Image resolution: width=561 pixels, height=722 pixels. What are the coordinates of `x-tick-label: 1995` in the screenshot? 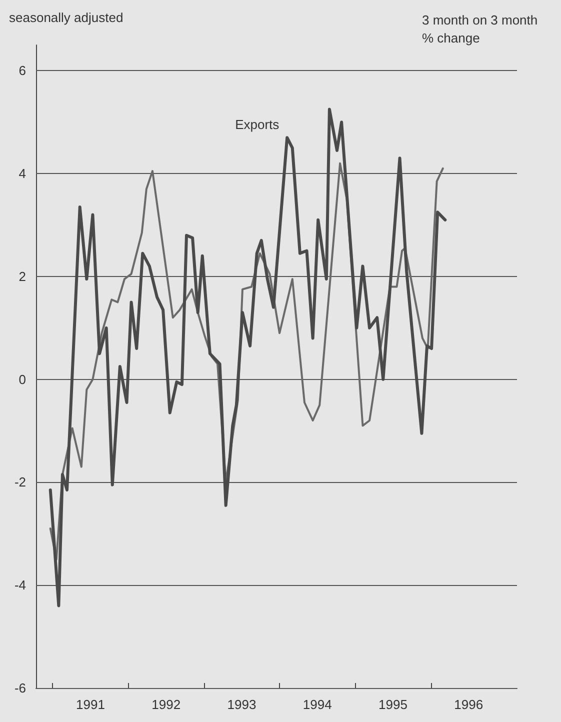 It's located at (393, 704).